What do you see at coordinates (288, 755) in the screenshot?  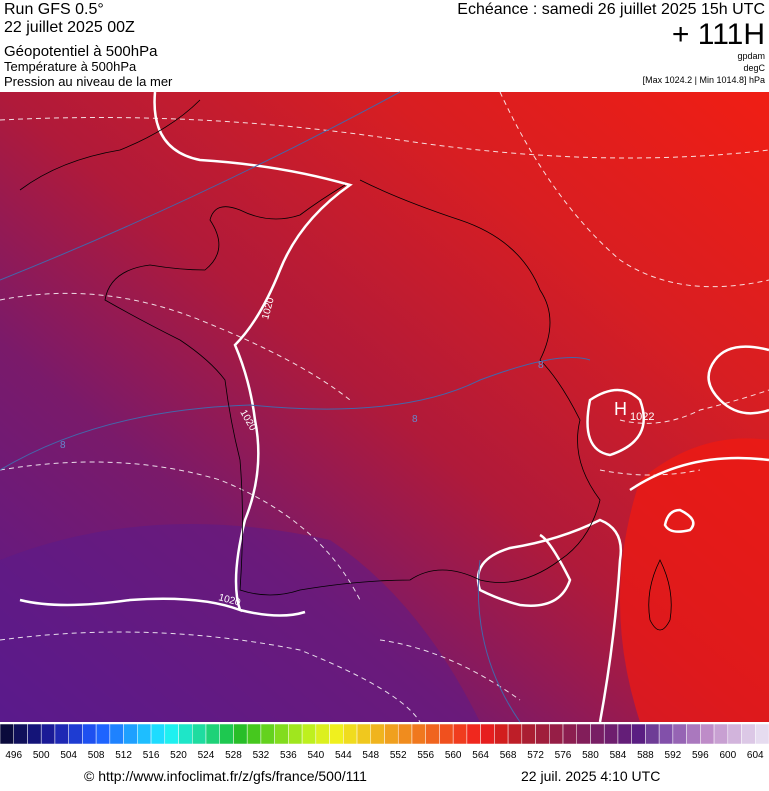 I see `colorbar-label: 536` at bounding box center [288, 755].